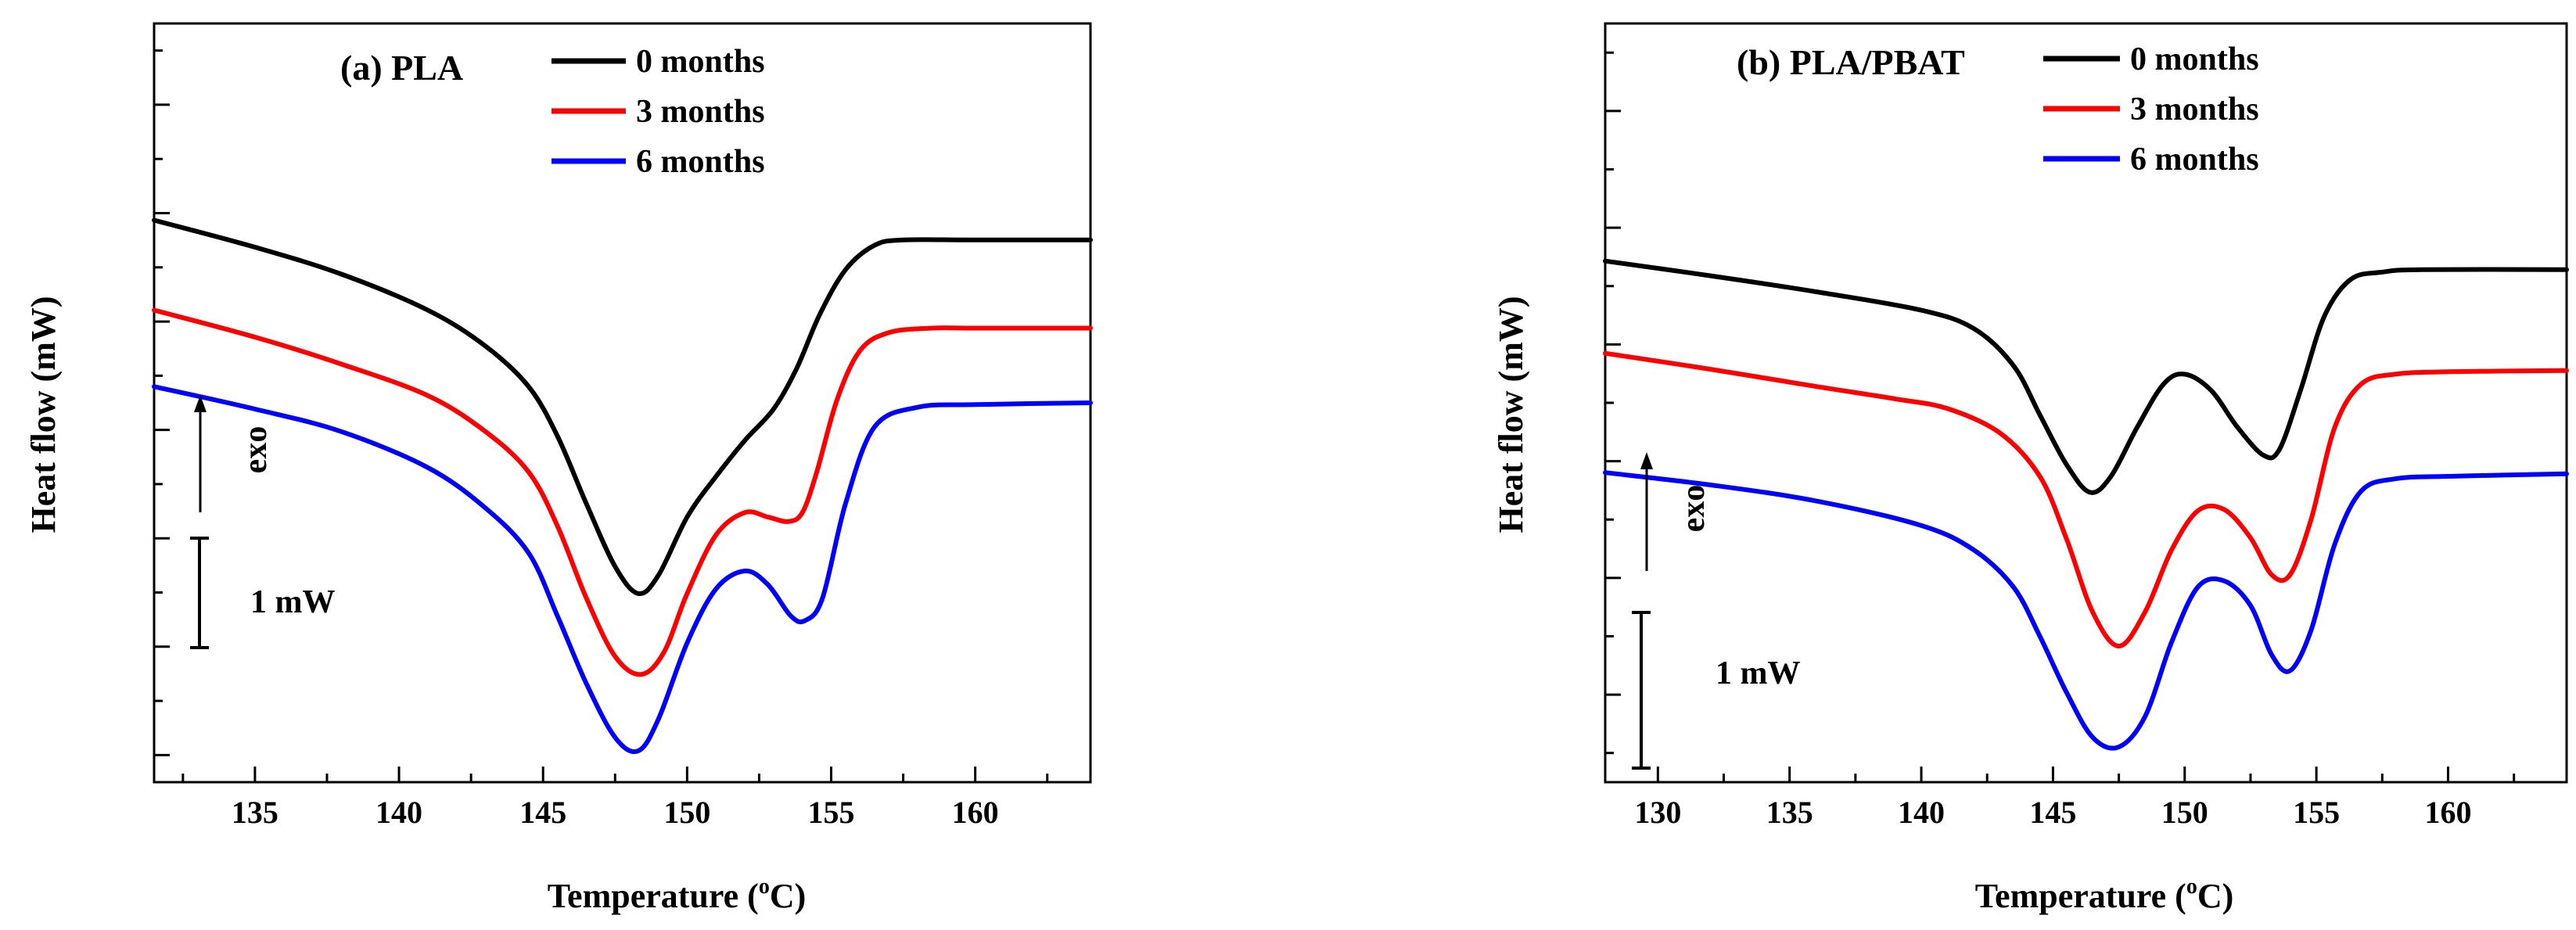 This screenshot has height=930, width=2576. I want to click on panel-title: (b) PLA/PBAT, so click(1851, 62).